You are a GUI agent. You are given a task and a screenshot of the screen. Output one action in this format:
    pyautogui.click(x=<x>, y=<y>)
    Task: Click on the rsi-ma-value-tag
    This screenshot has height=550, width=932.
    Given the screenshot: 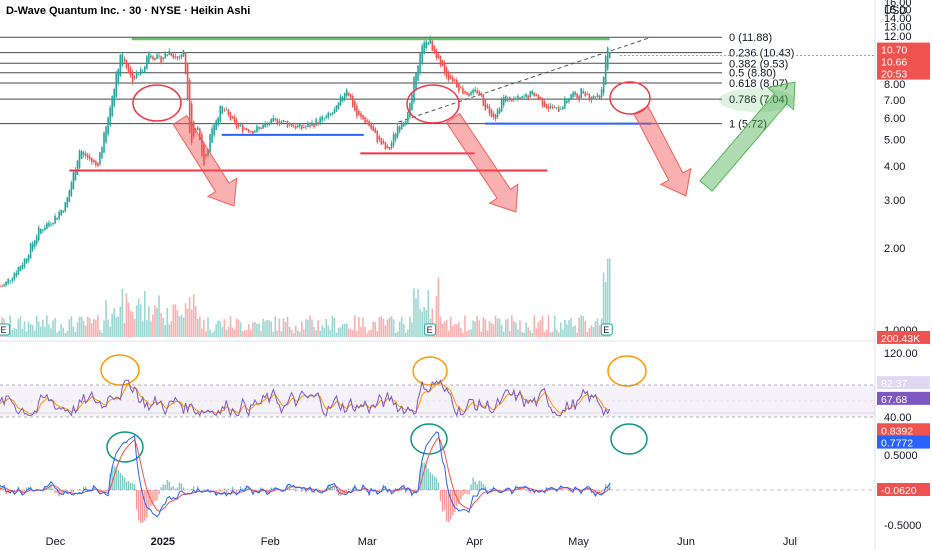 What is the action you would take?
    pyautogui.click(x=903, y=398)
    